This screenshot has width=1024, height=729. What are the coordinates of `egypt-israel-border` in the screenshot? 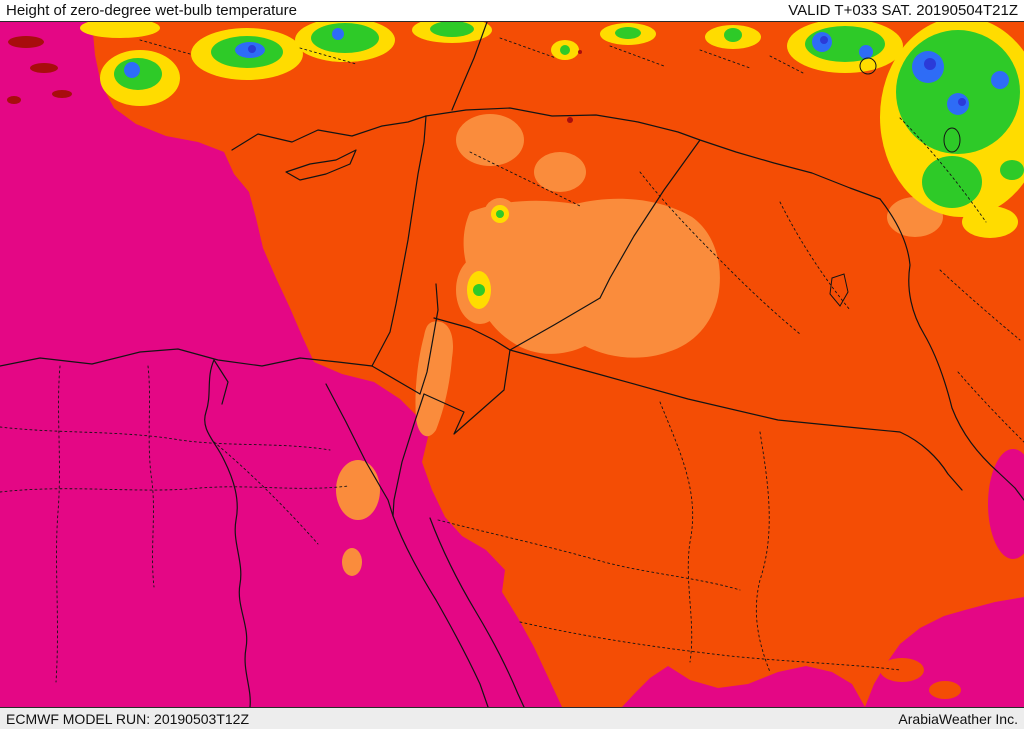 It's located at (396, 380).